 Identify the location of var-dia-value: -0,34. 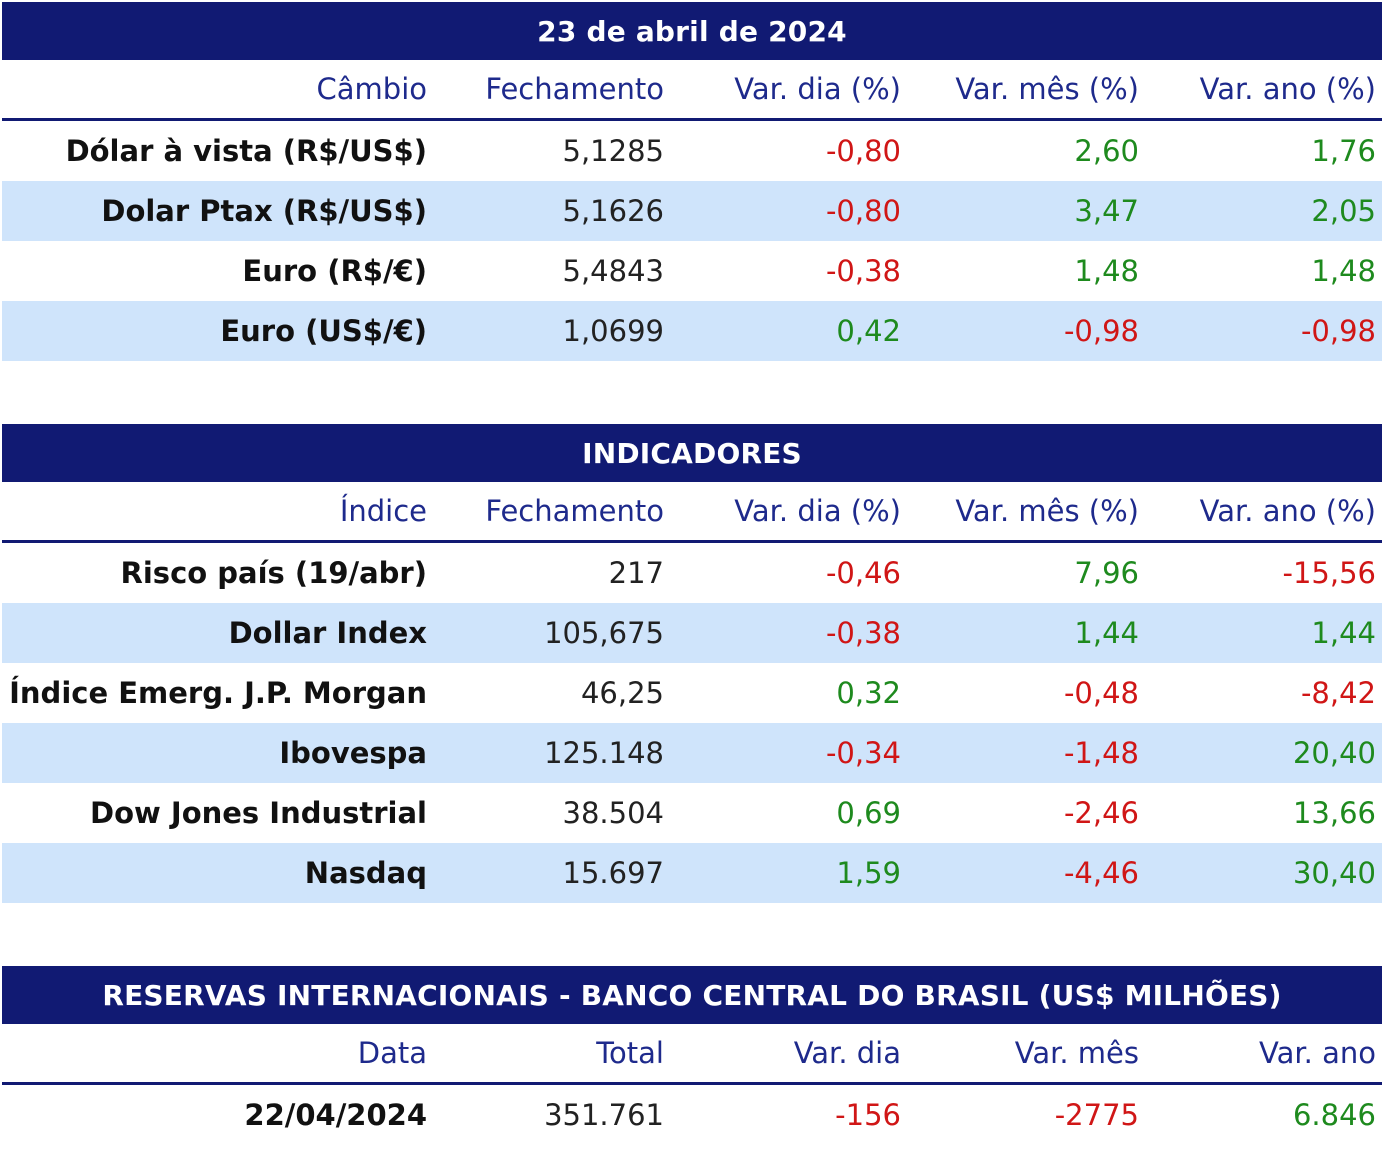
(863, 753).